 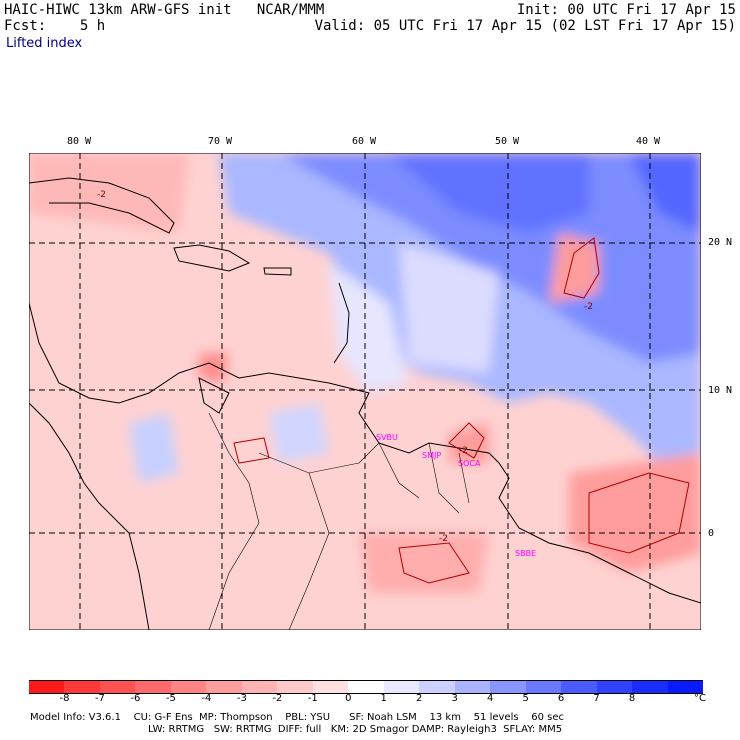 I want to click on colorbar-tick-label: -1, so click(x=312, y=698).